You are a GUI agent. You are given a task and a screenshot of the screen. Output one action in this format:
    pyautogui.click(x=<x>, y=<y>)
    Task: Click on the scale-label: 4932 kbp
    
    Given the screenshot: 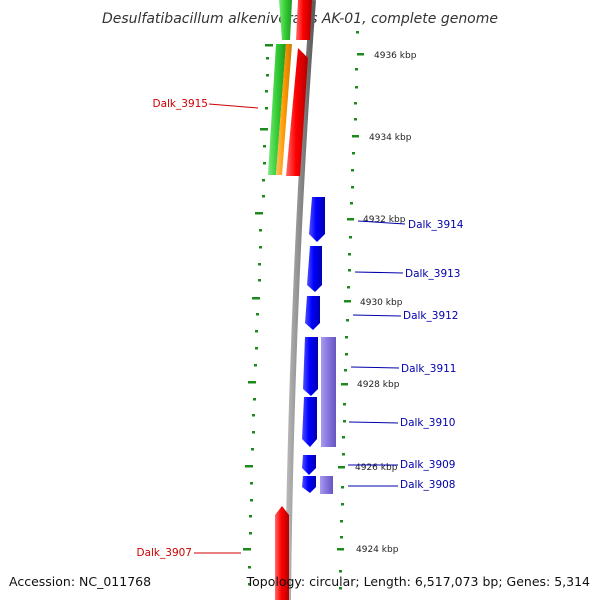 What is the action you would take?
    pyautogui.click(x=384, y=220)
    